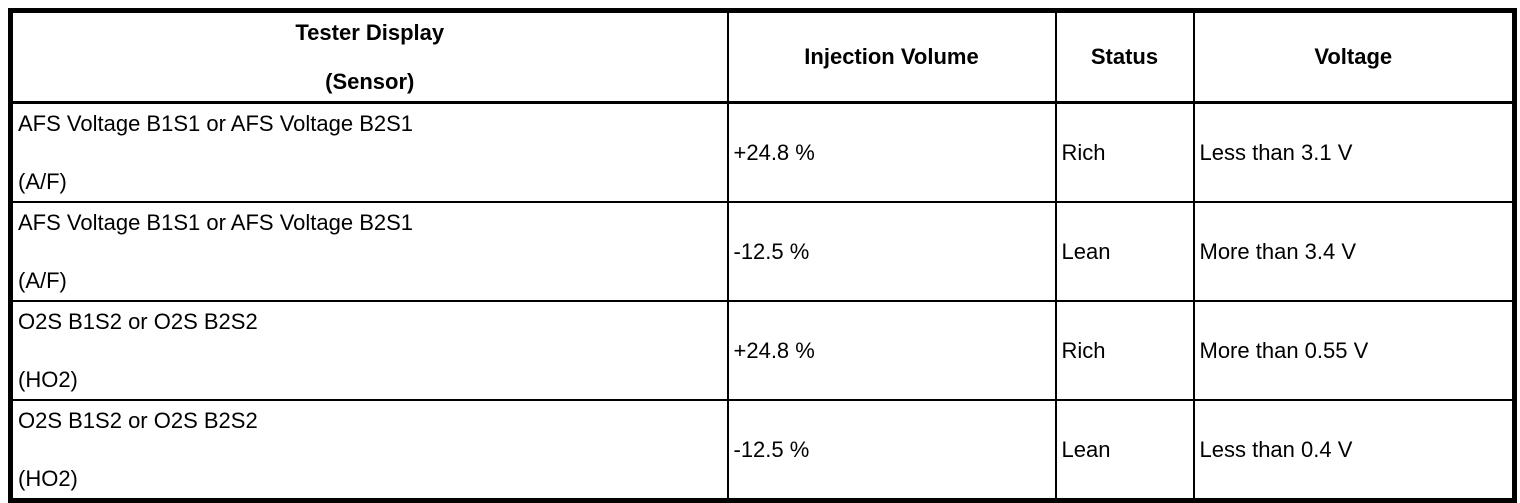 Image resolution: width=1520 pixels, height=503 pixels. I want to click on header-tester-display-line1: Tester Display, so click(370, 32).